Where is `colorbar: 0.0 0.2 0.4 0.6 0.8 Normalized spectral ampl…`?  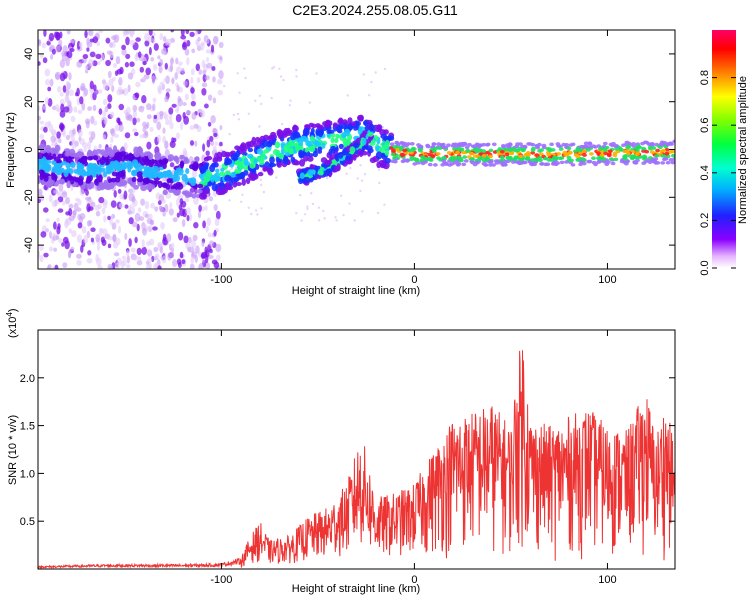 colorbar: 0.0 0.2 0.4 0.6 0.8 Normalized spectral ampl… is located at coordinates (724, 153).